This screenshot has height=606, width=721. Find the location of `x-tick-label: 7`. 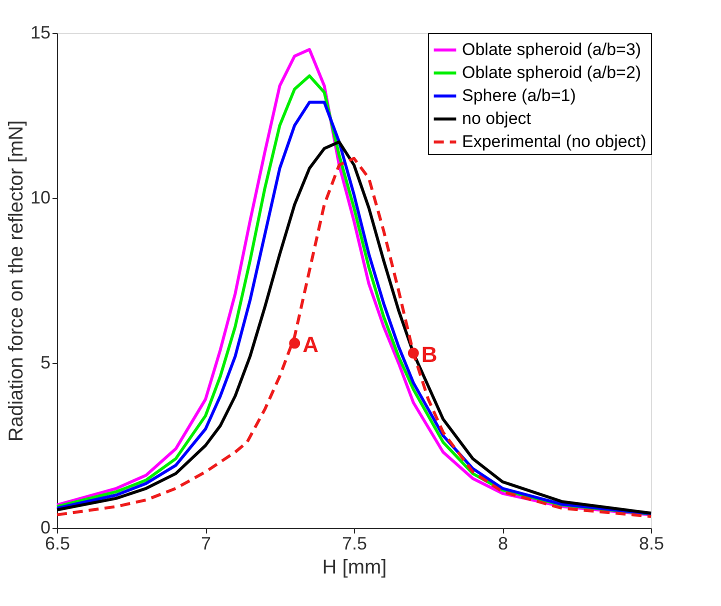

x-tick-label: 7 is located at coordinates (206, 544).